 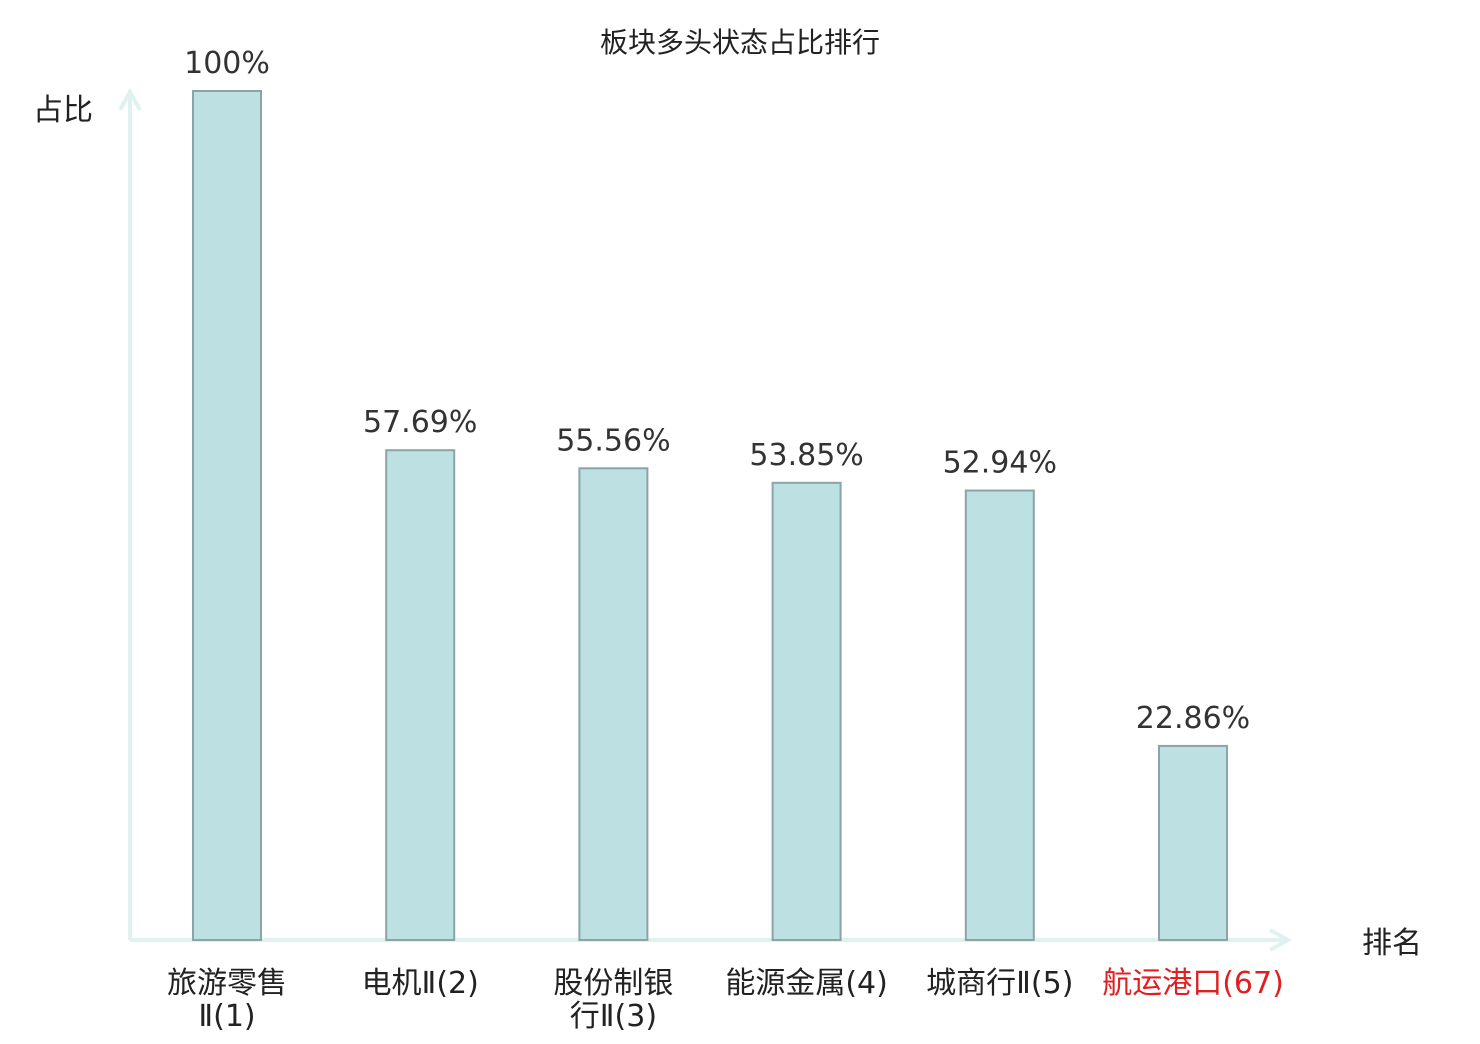 I want to click on x-axis-label: 排名, so click(x=1392, y=943).